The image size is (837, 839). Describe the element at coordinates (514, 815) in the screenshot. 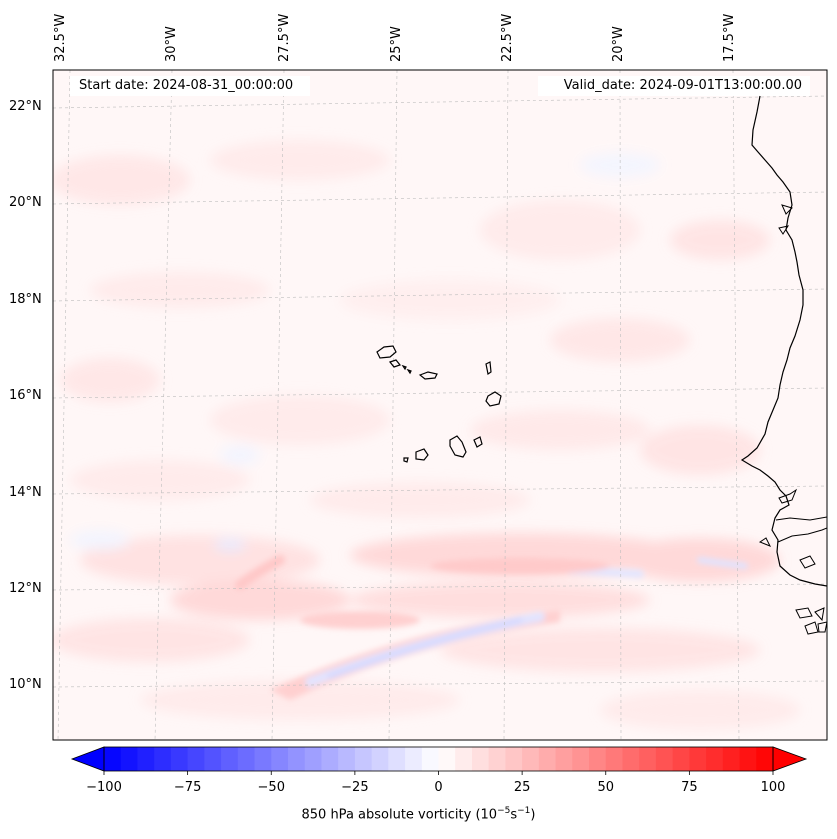

I see `colorbar-title-unit: s` at that location.